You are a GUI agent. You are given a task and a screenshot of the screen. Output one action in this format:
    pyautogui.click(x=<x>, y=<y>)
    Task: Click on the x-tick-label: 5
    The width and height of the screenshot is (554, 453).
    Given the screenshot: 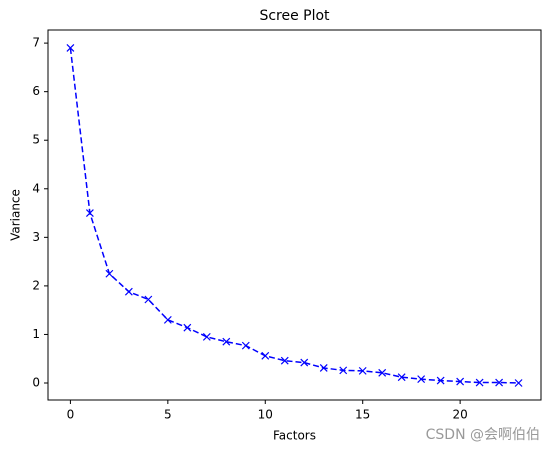 What is the action you would take?
    pyautogui.click(x=168, y=415)
    